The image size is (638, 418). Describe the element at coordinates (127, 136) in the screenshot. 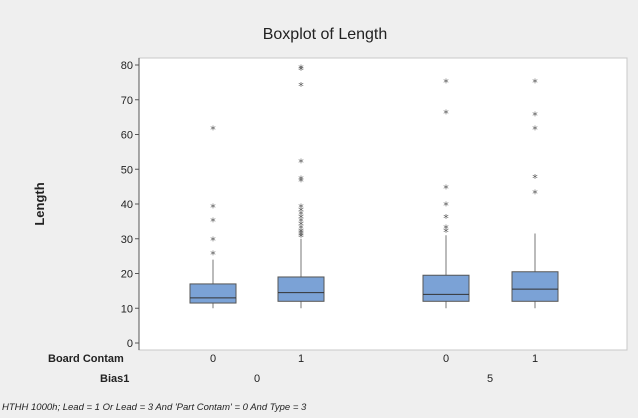

I see `y-tick-label: 60` at that location.